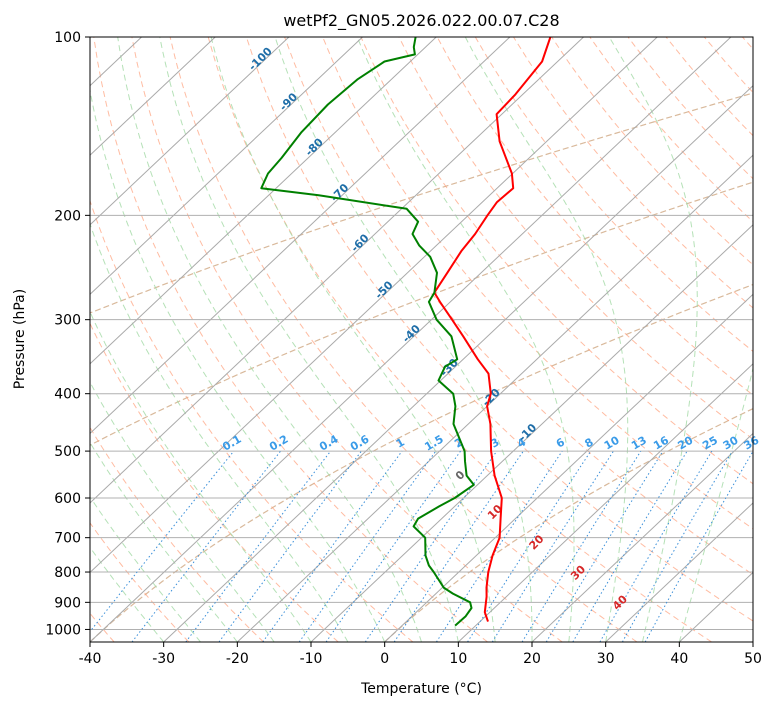  What do you see at coordinates (458, 659) in the screenshot?
I see `x-tick-label: 10` at bounding box center [458, 659].